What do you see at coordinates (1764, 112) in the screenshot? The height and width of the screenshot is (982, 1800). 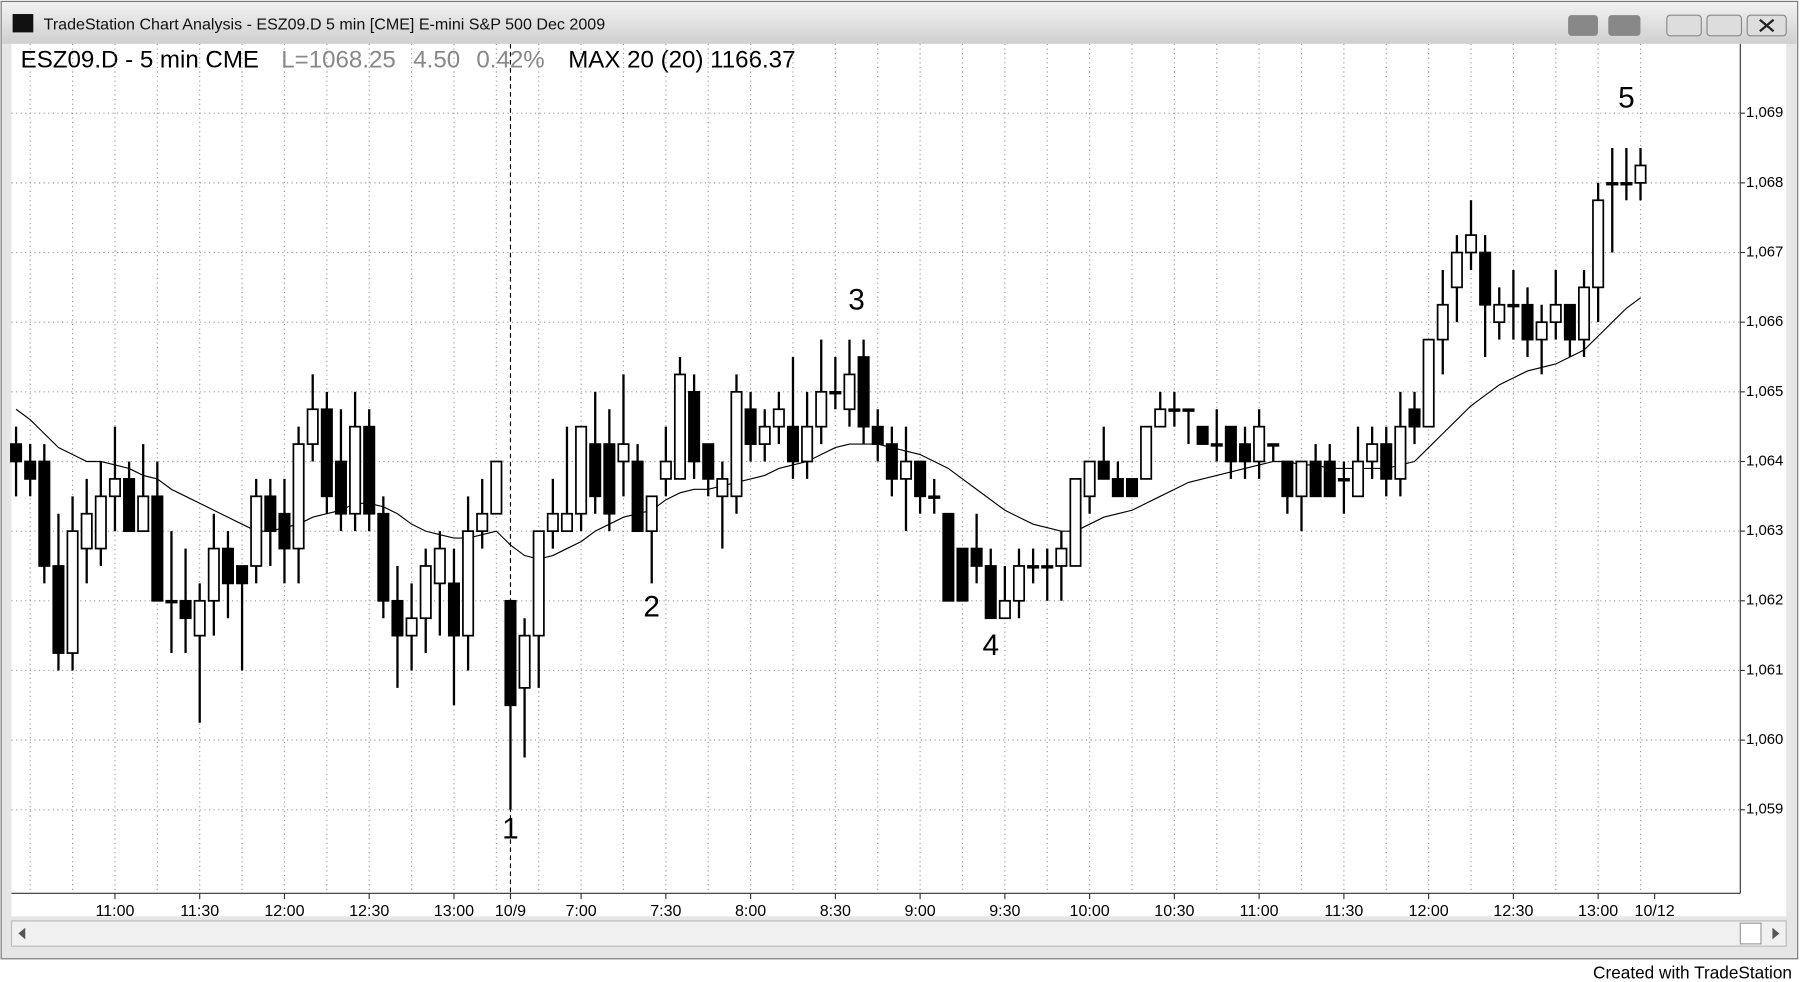 I see `y-tick-label: 1,069` at bounding box center [1764, 112].